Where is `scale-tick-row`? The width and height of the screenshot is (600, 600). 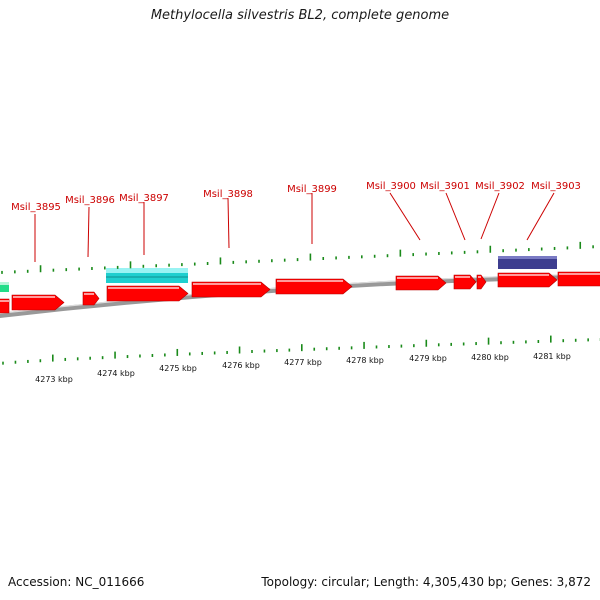 scale-tick-row is located at coordinates (301, 350).